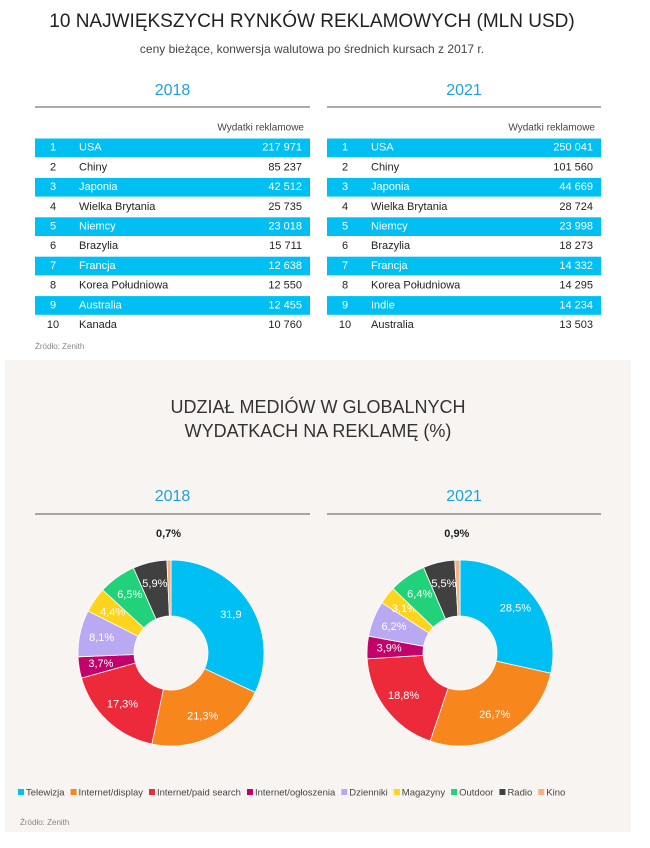 The image size is (650, 848). I want to click on legend-label: Internet/paid search, so click(199, 793).